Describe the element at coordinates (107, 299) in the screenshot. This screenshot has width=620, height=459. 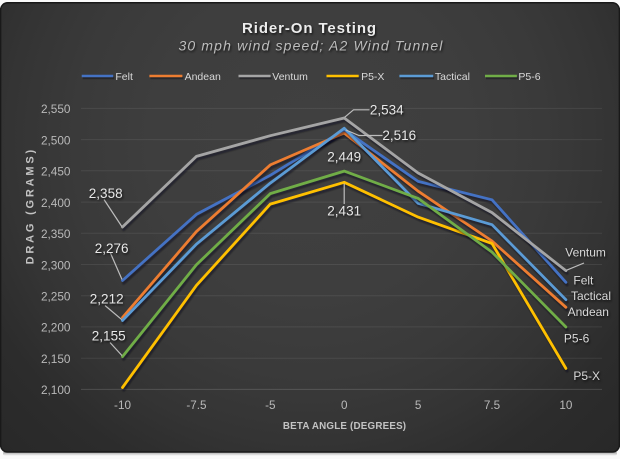
I see `svg-text: 2,212` at that location.